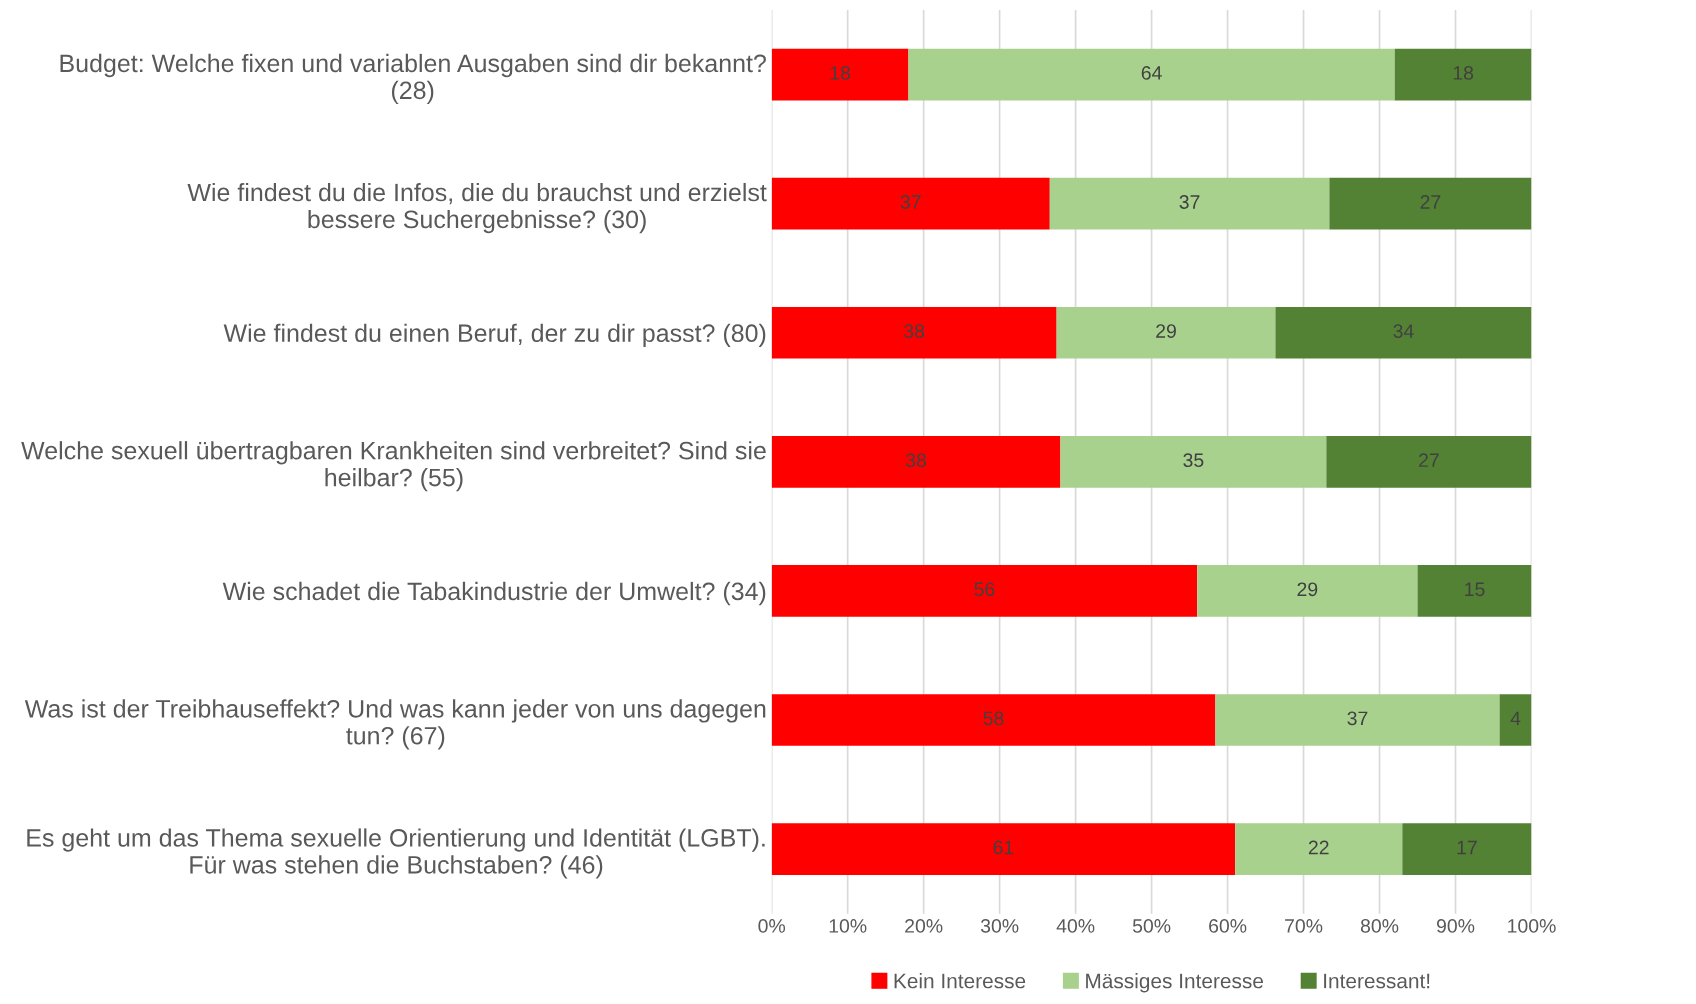  What do you see at coordinates (1532, 926) in the screenshot?
I see `x-tick-label: 100%` at bounding box center [1532, 926].